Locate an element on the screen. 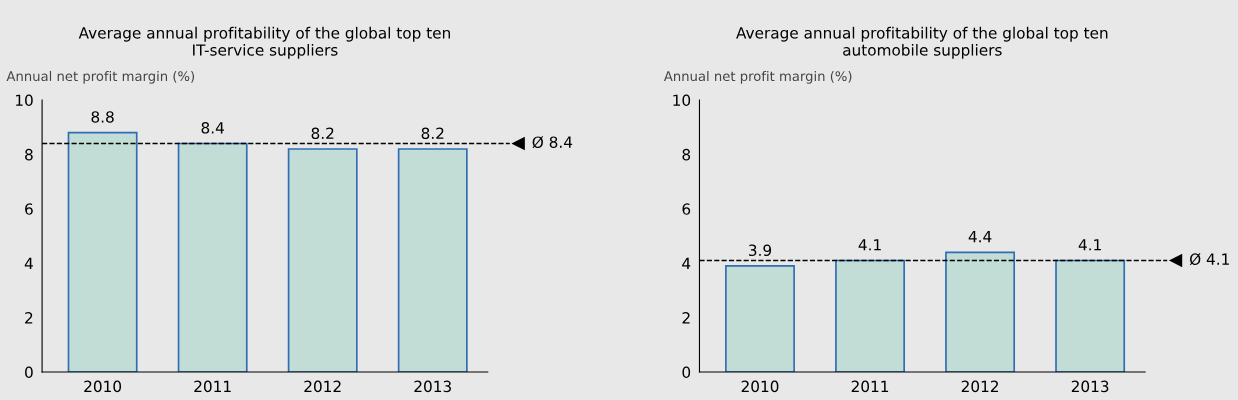  chart-title: Average annual profitability of the global top ten automobile suppliers is located at coordinates (922, 42).